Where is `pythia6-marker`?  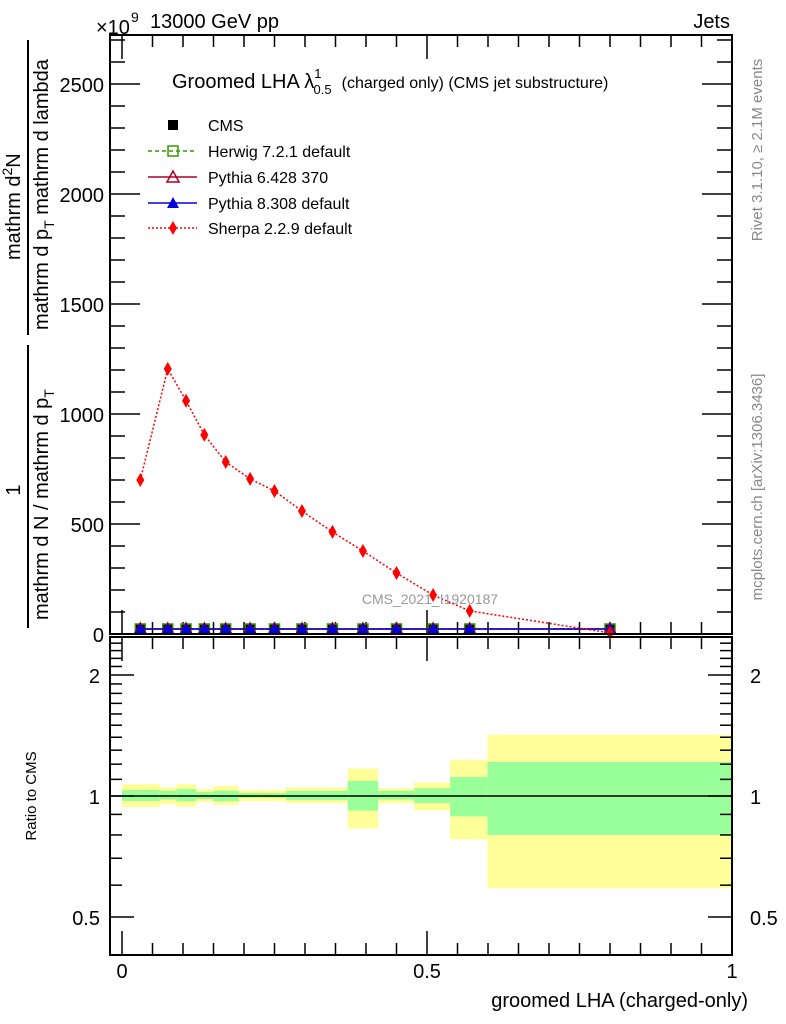 pythia6-marker is located at coordinates (173, 176).